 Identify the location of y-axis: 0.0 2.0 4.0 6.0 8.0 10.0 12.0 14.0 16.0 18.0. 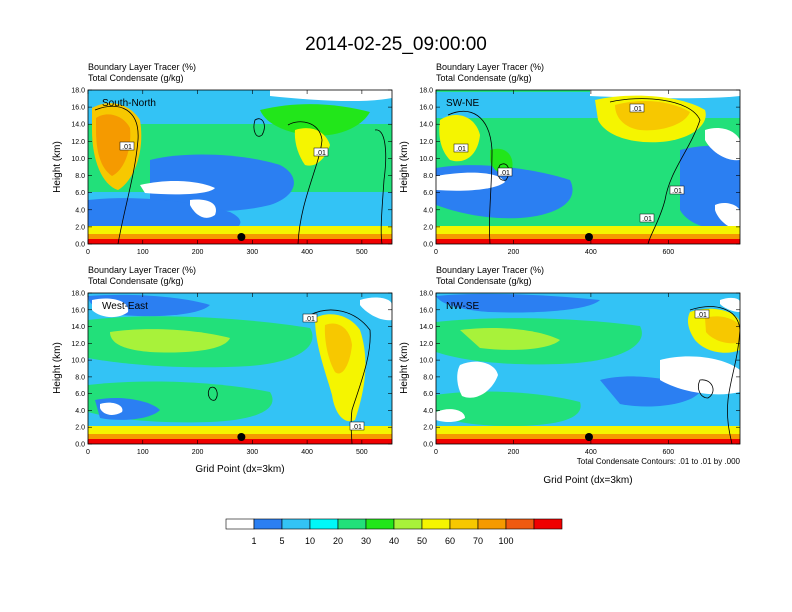
(579, 168).